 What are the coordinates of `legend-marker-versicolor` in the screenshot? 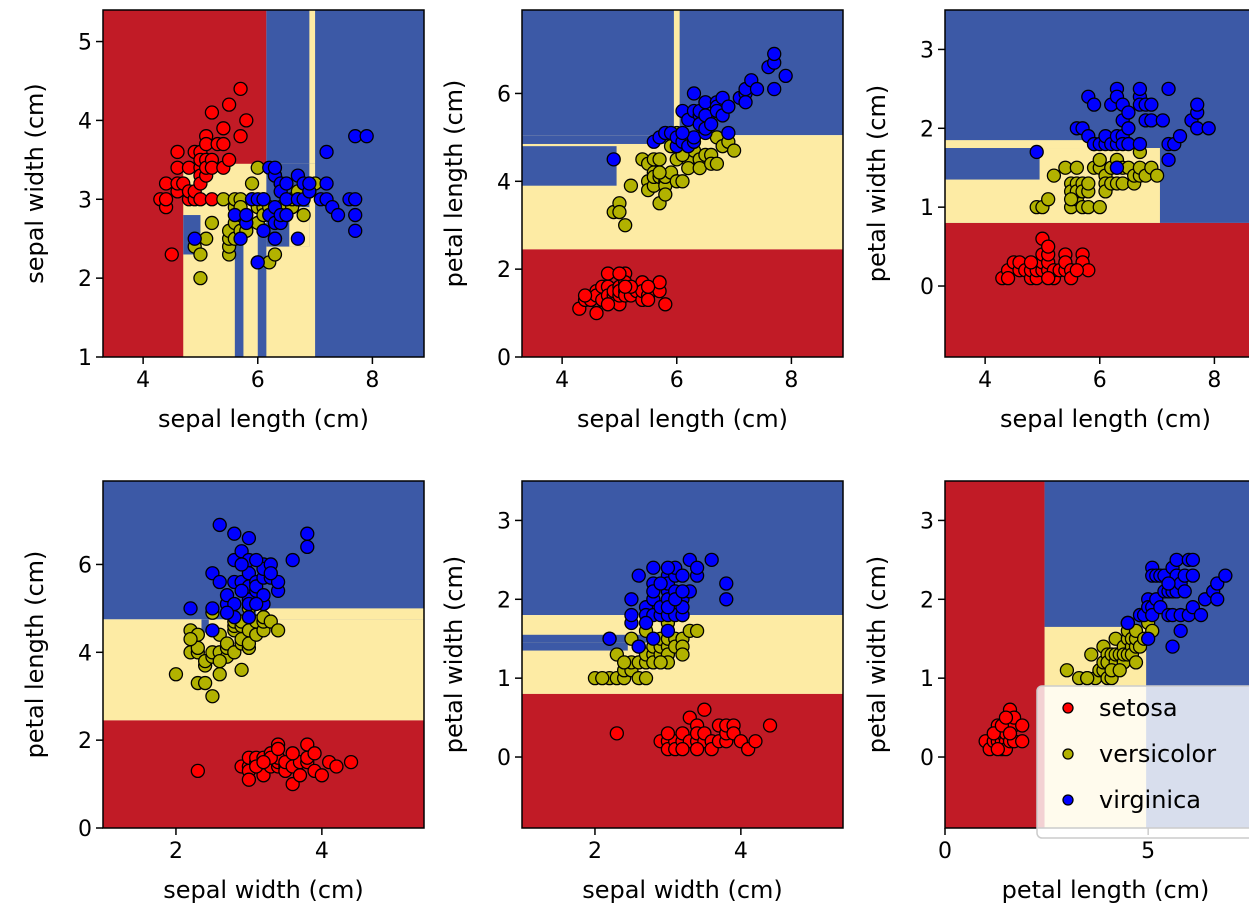 It's located at (1068, 754).